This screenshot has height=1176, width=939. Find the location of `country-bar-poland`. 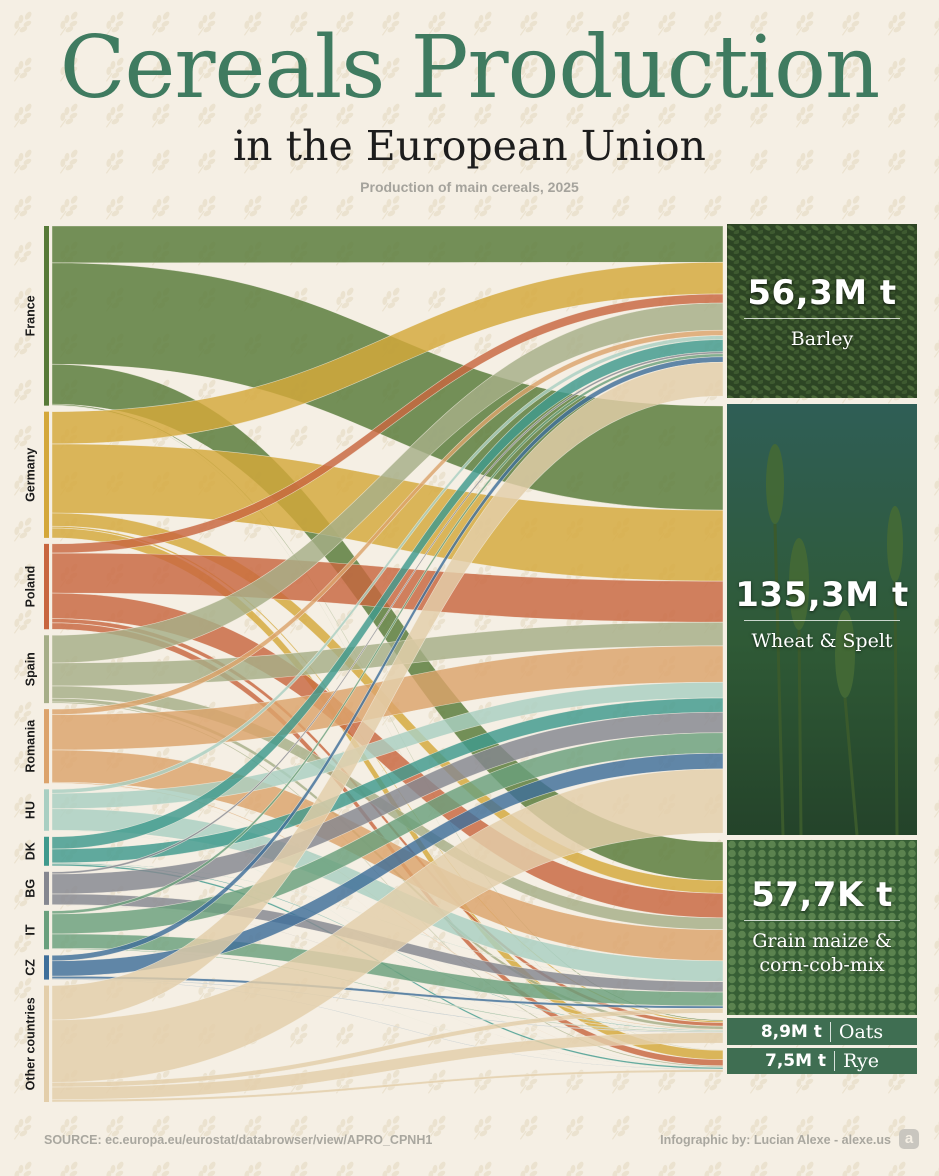

country-bar-poland is located at coordinates (46, 586).